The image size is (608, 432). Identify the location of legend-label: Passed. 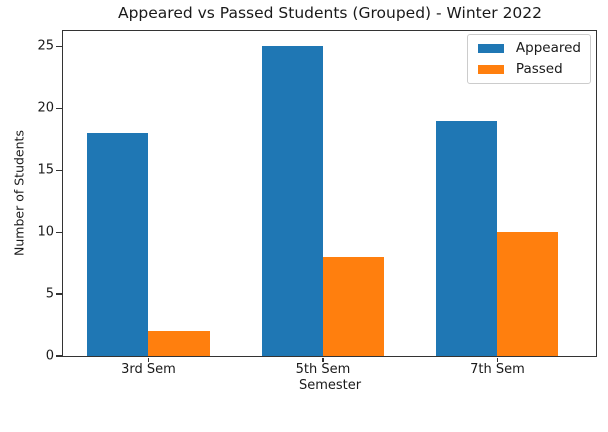
(539, 68).